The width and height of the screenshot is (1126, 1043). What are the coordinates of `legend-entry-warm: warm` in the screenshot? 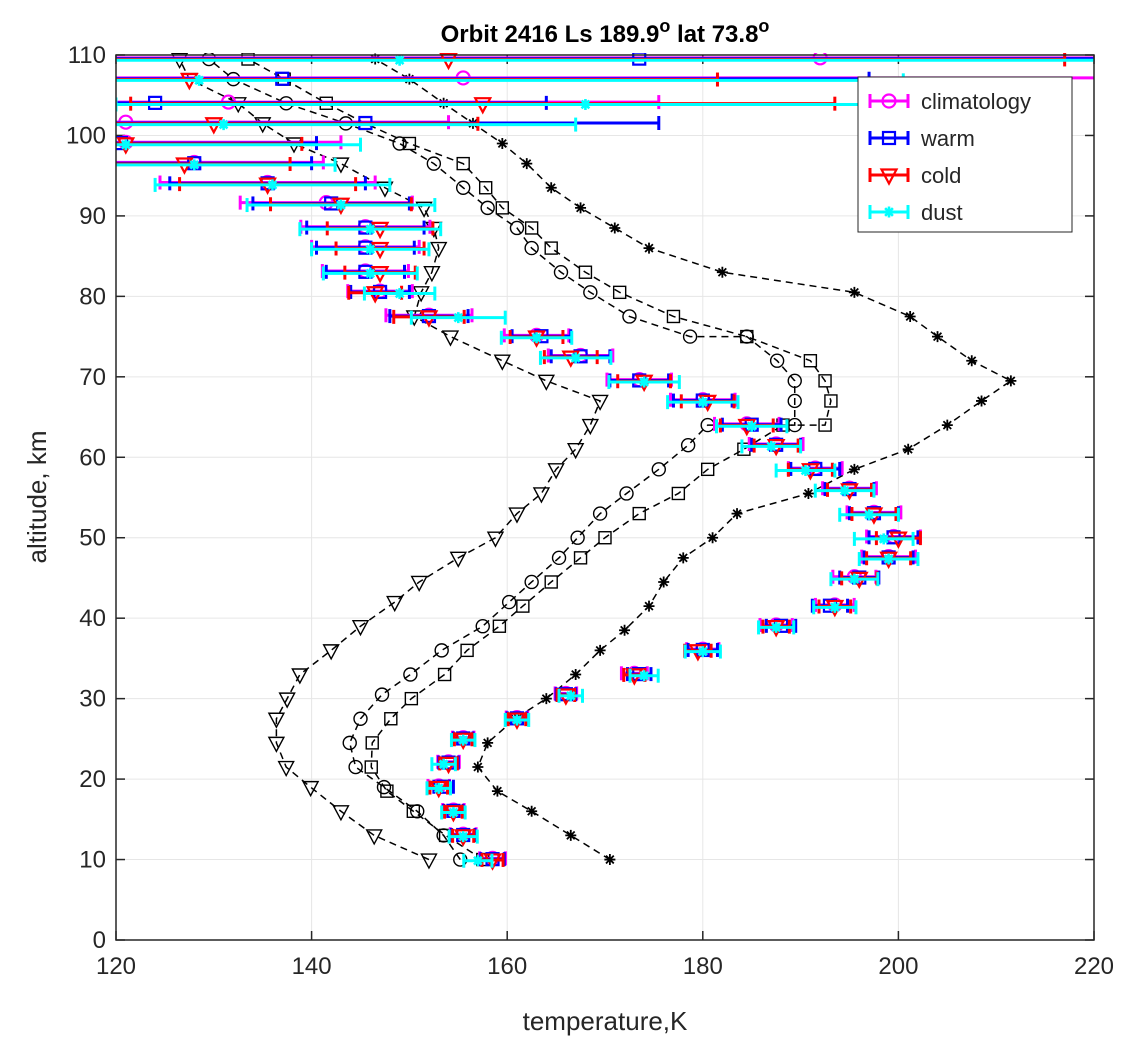 It's located at (921, 138).